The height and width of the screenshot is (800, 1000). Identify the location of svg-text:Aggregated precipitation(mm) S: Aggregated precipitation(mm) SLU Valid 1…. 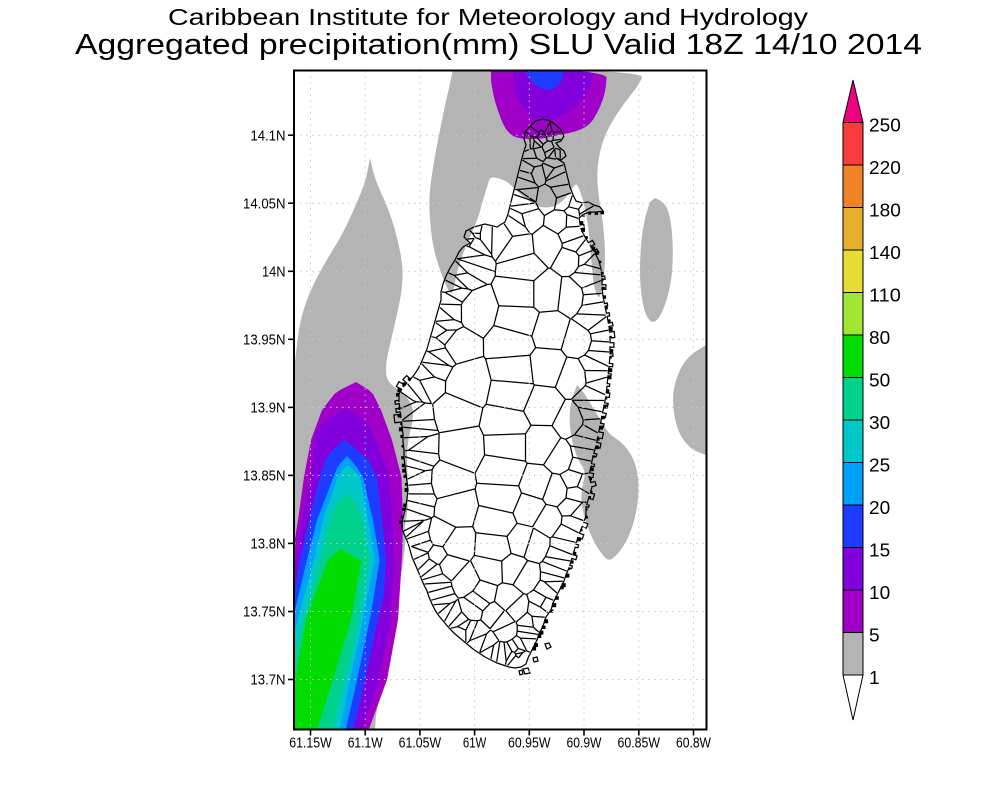
(498, 45).